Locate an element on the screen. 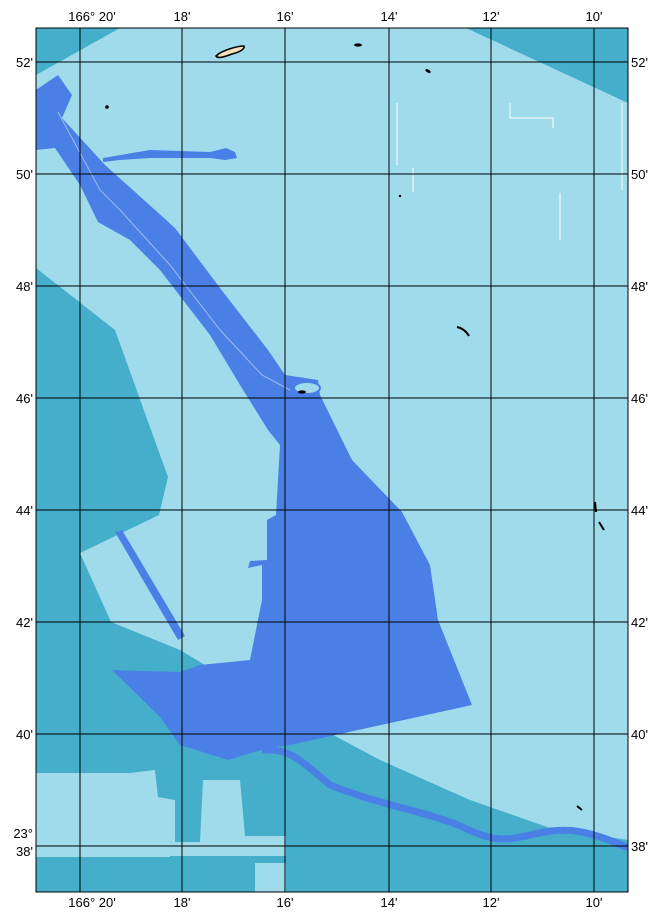  bottom-label: 18' is located at coordinates (182, 902).